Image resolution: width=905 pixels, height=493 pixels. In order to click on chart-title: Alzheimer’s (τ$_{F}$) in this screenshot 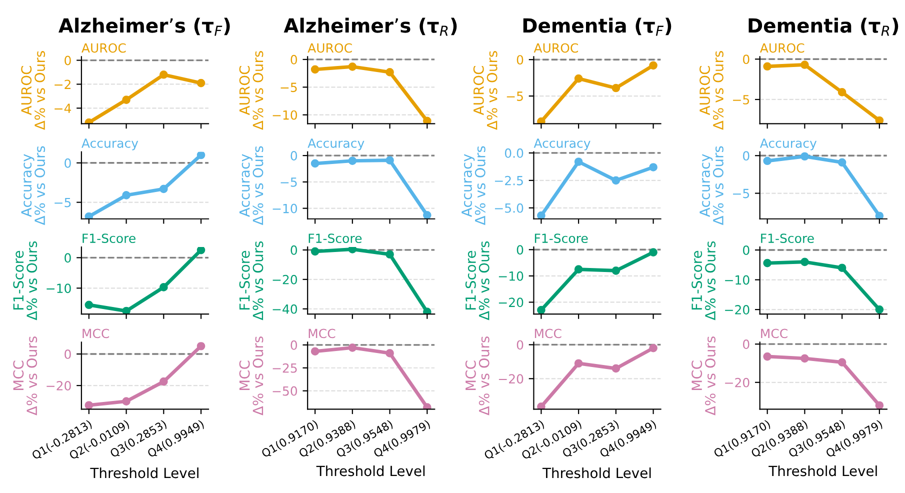, I will do `click(144, 27)`.